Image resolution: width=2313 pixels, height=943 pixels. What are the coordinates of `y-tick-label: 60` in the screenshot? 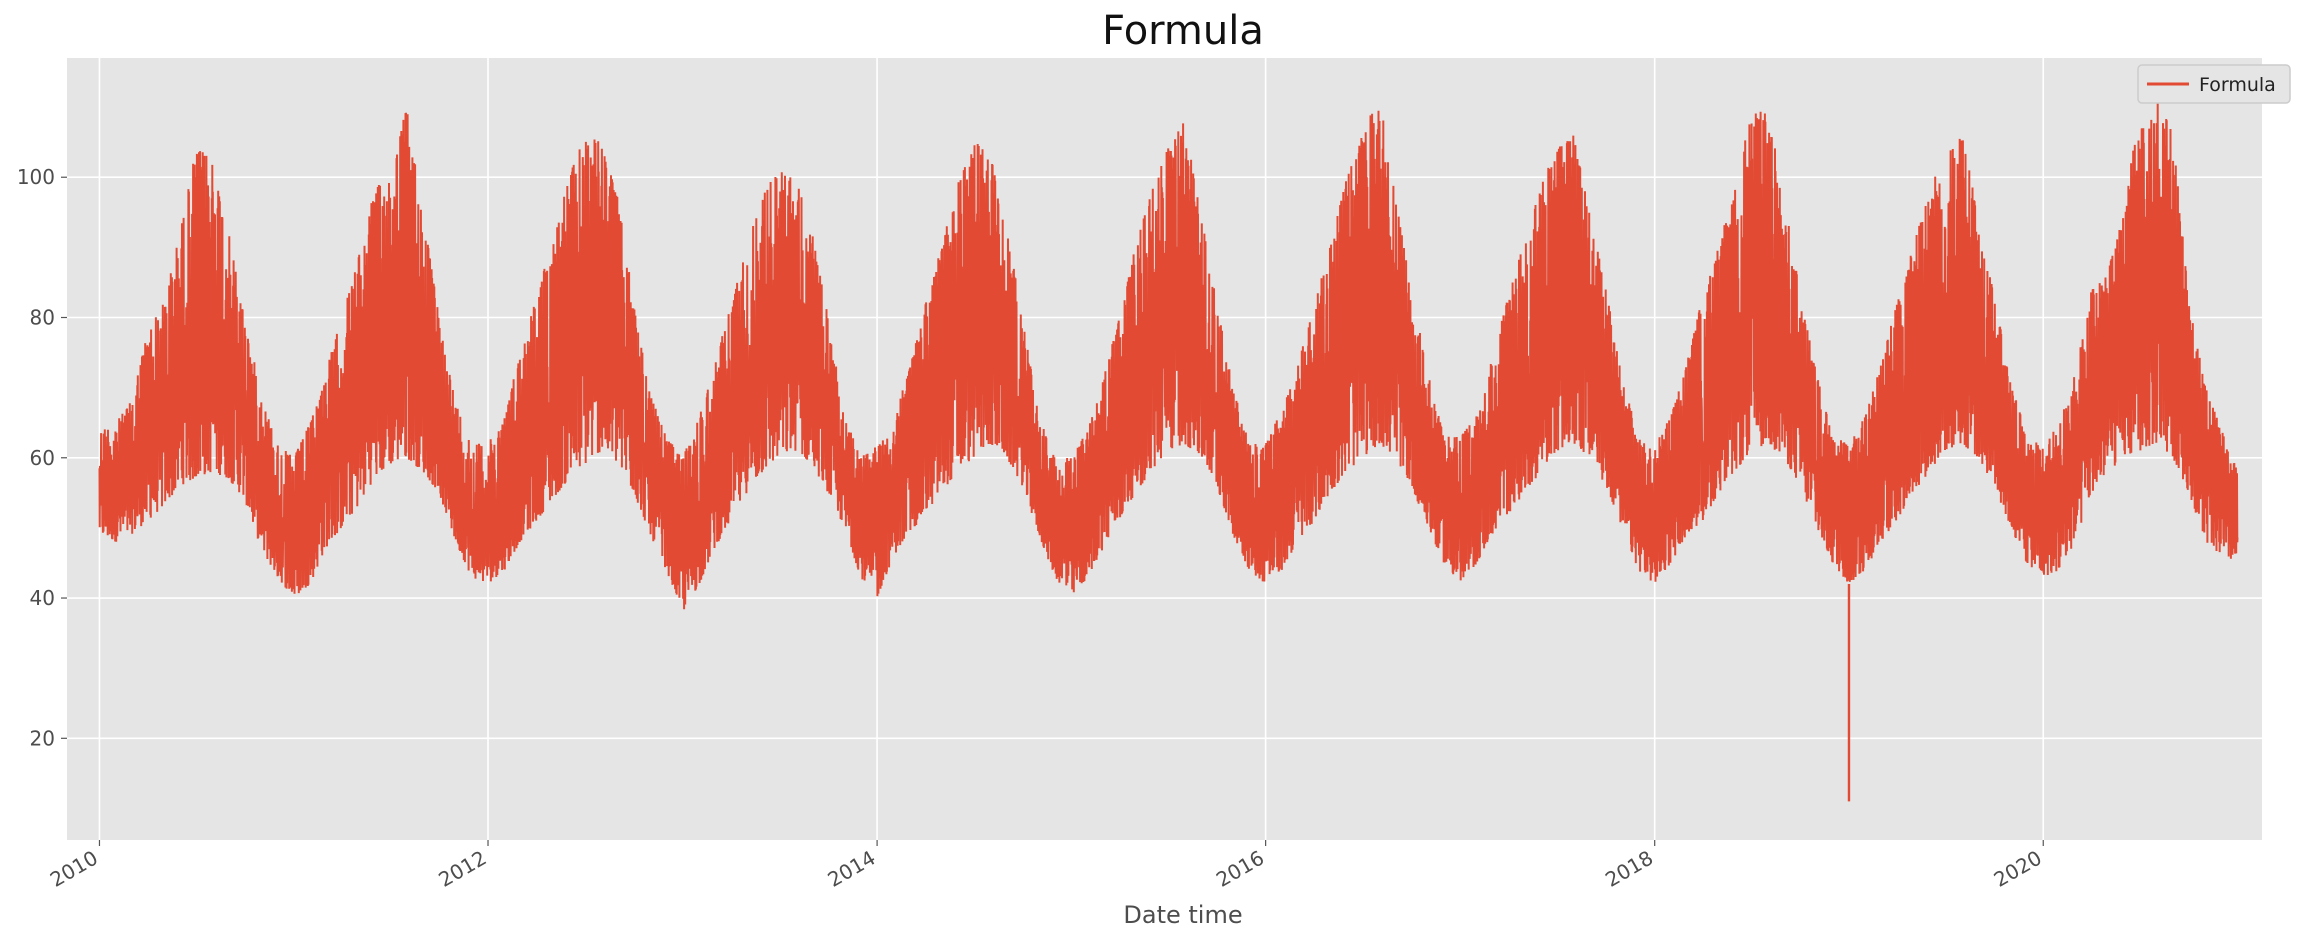 It's located at (42, 458).